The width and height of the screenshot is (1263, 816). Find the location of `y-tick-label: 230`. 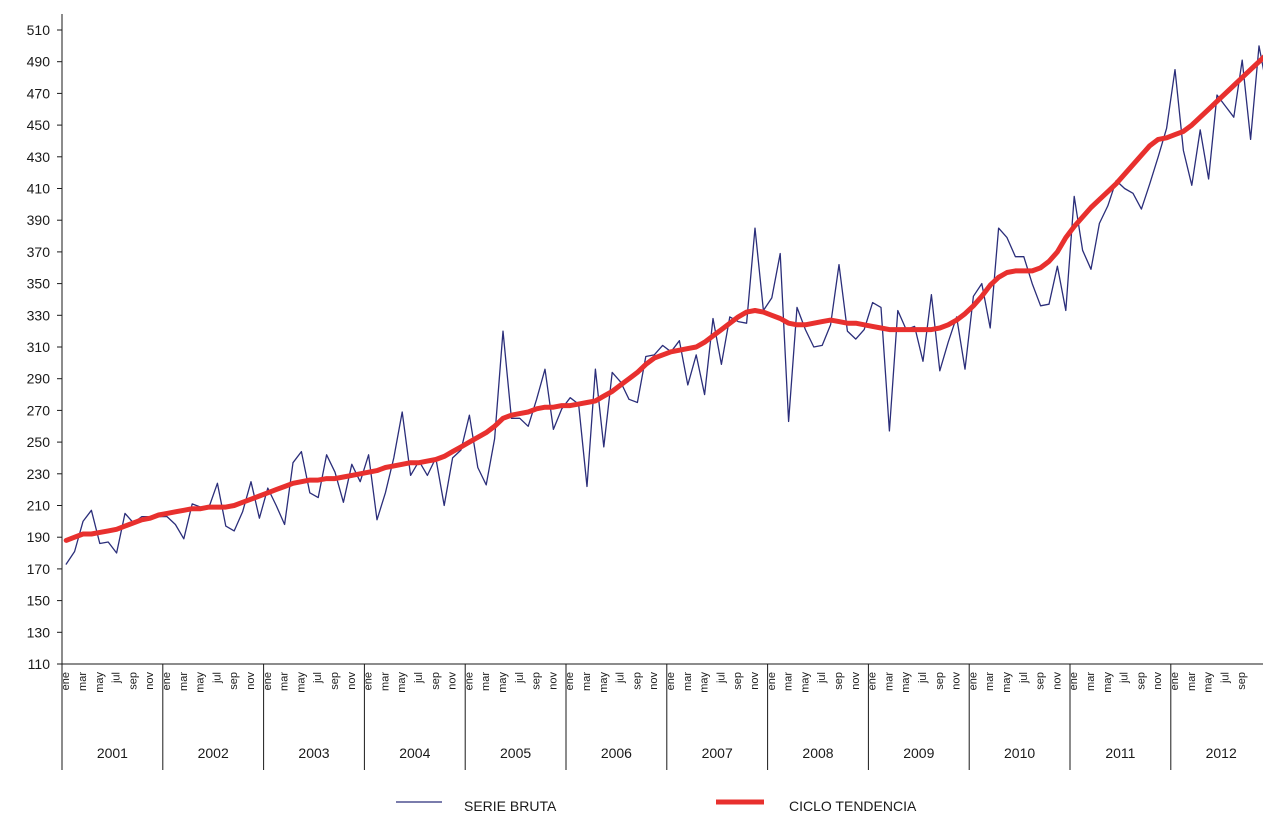

y-tick-label: 230 is located at coordinates (39, 474).